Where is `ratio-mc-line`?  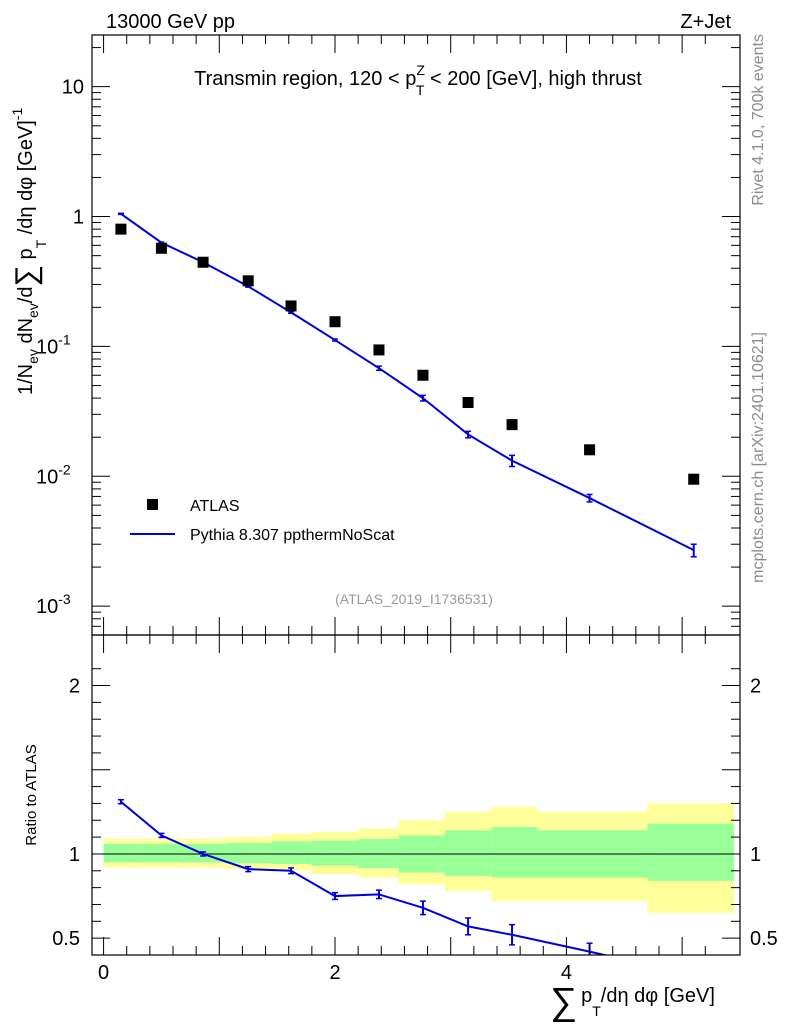 ratio-mc-line is located at coordinates (364, 877).